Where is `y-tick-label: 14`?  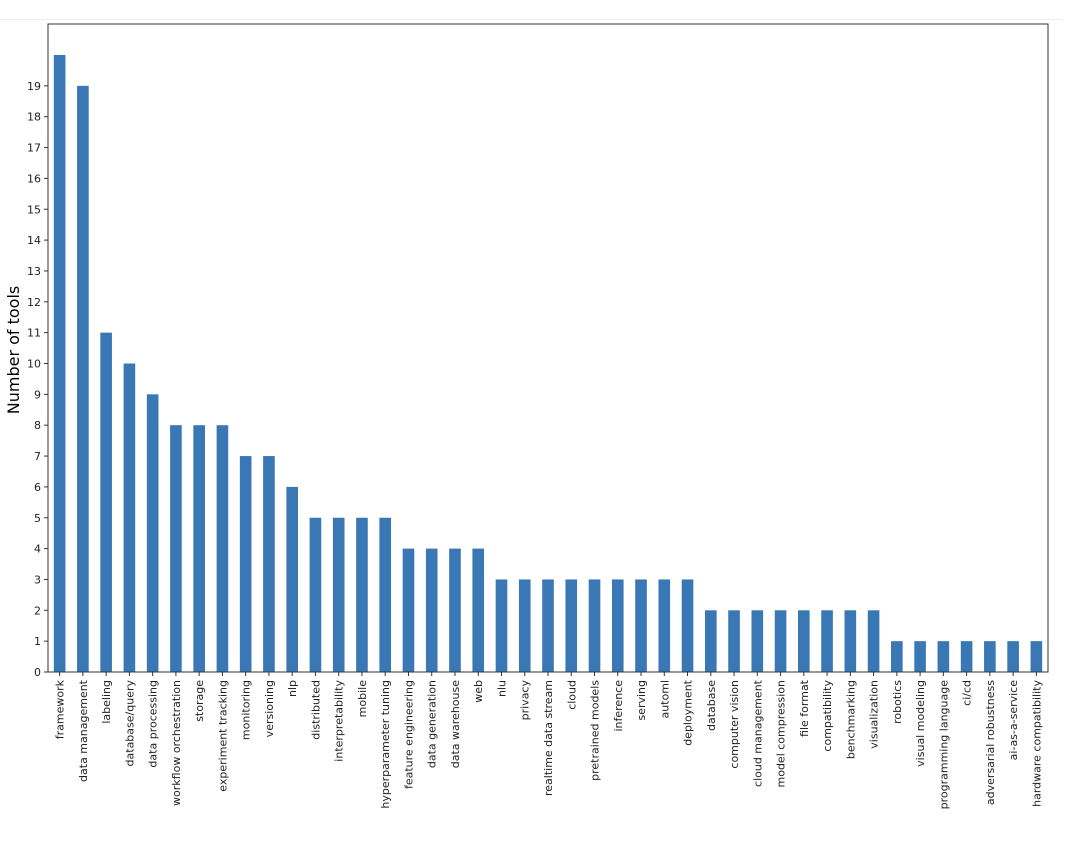
y-tick-label: 14 is located at coordinates (34, 240).